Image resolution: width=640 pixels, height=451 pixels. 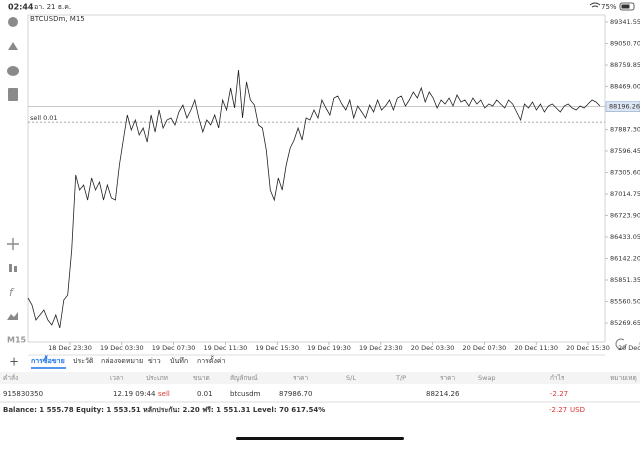 I want to click on x-tick-label: 18 Dec 23:30, so click(x=70, y=348).